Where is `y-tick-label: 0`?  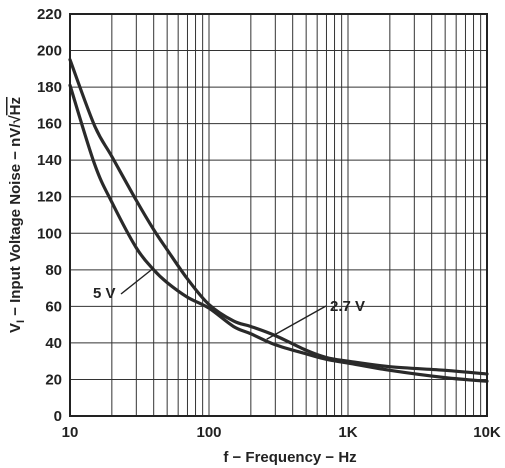
y-tick-label: 0 is located at coordinates (58, 416).